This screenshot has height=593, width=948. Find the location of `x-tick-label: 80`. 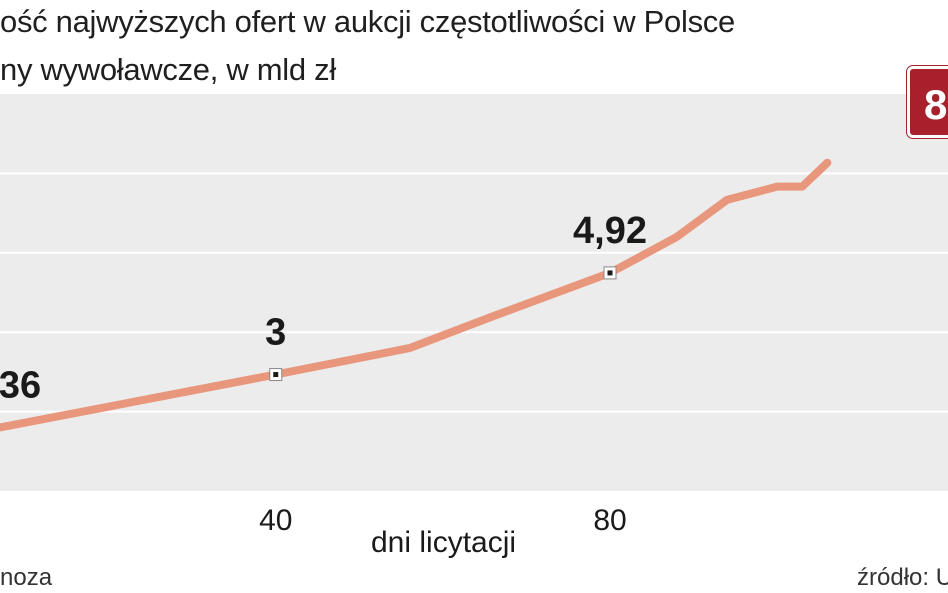

x-tick-label: 80 is located at coordinates (609, 520).